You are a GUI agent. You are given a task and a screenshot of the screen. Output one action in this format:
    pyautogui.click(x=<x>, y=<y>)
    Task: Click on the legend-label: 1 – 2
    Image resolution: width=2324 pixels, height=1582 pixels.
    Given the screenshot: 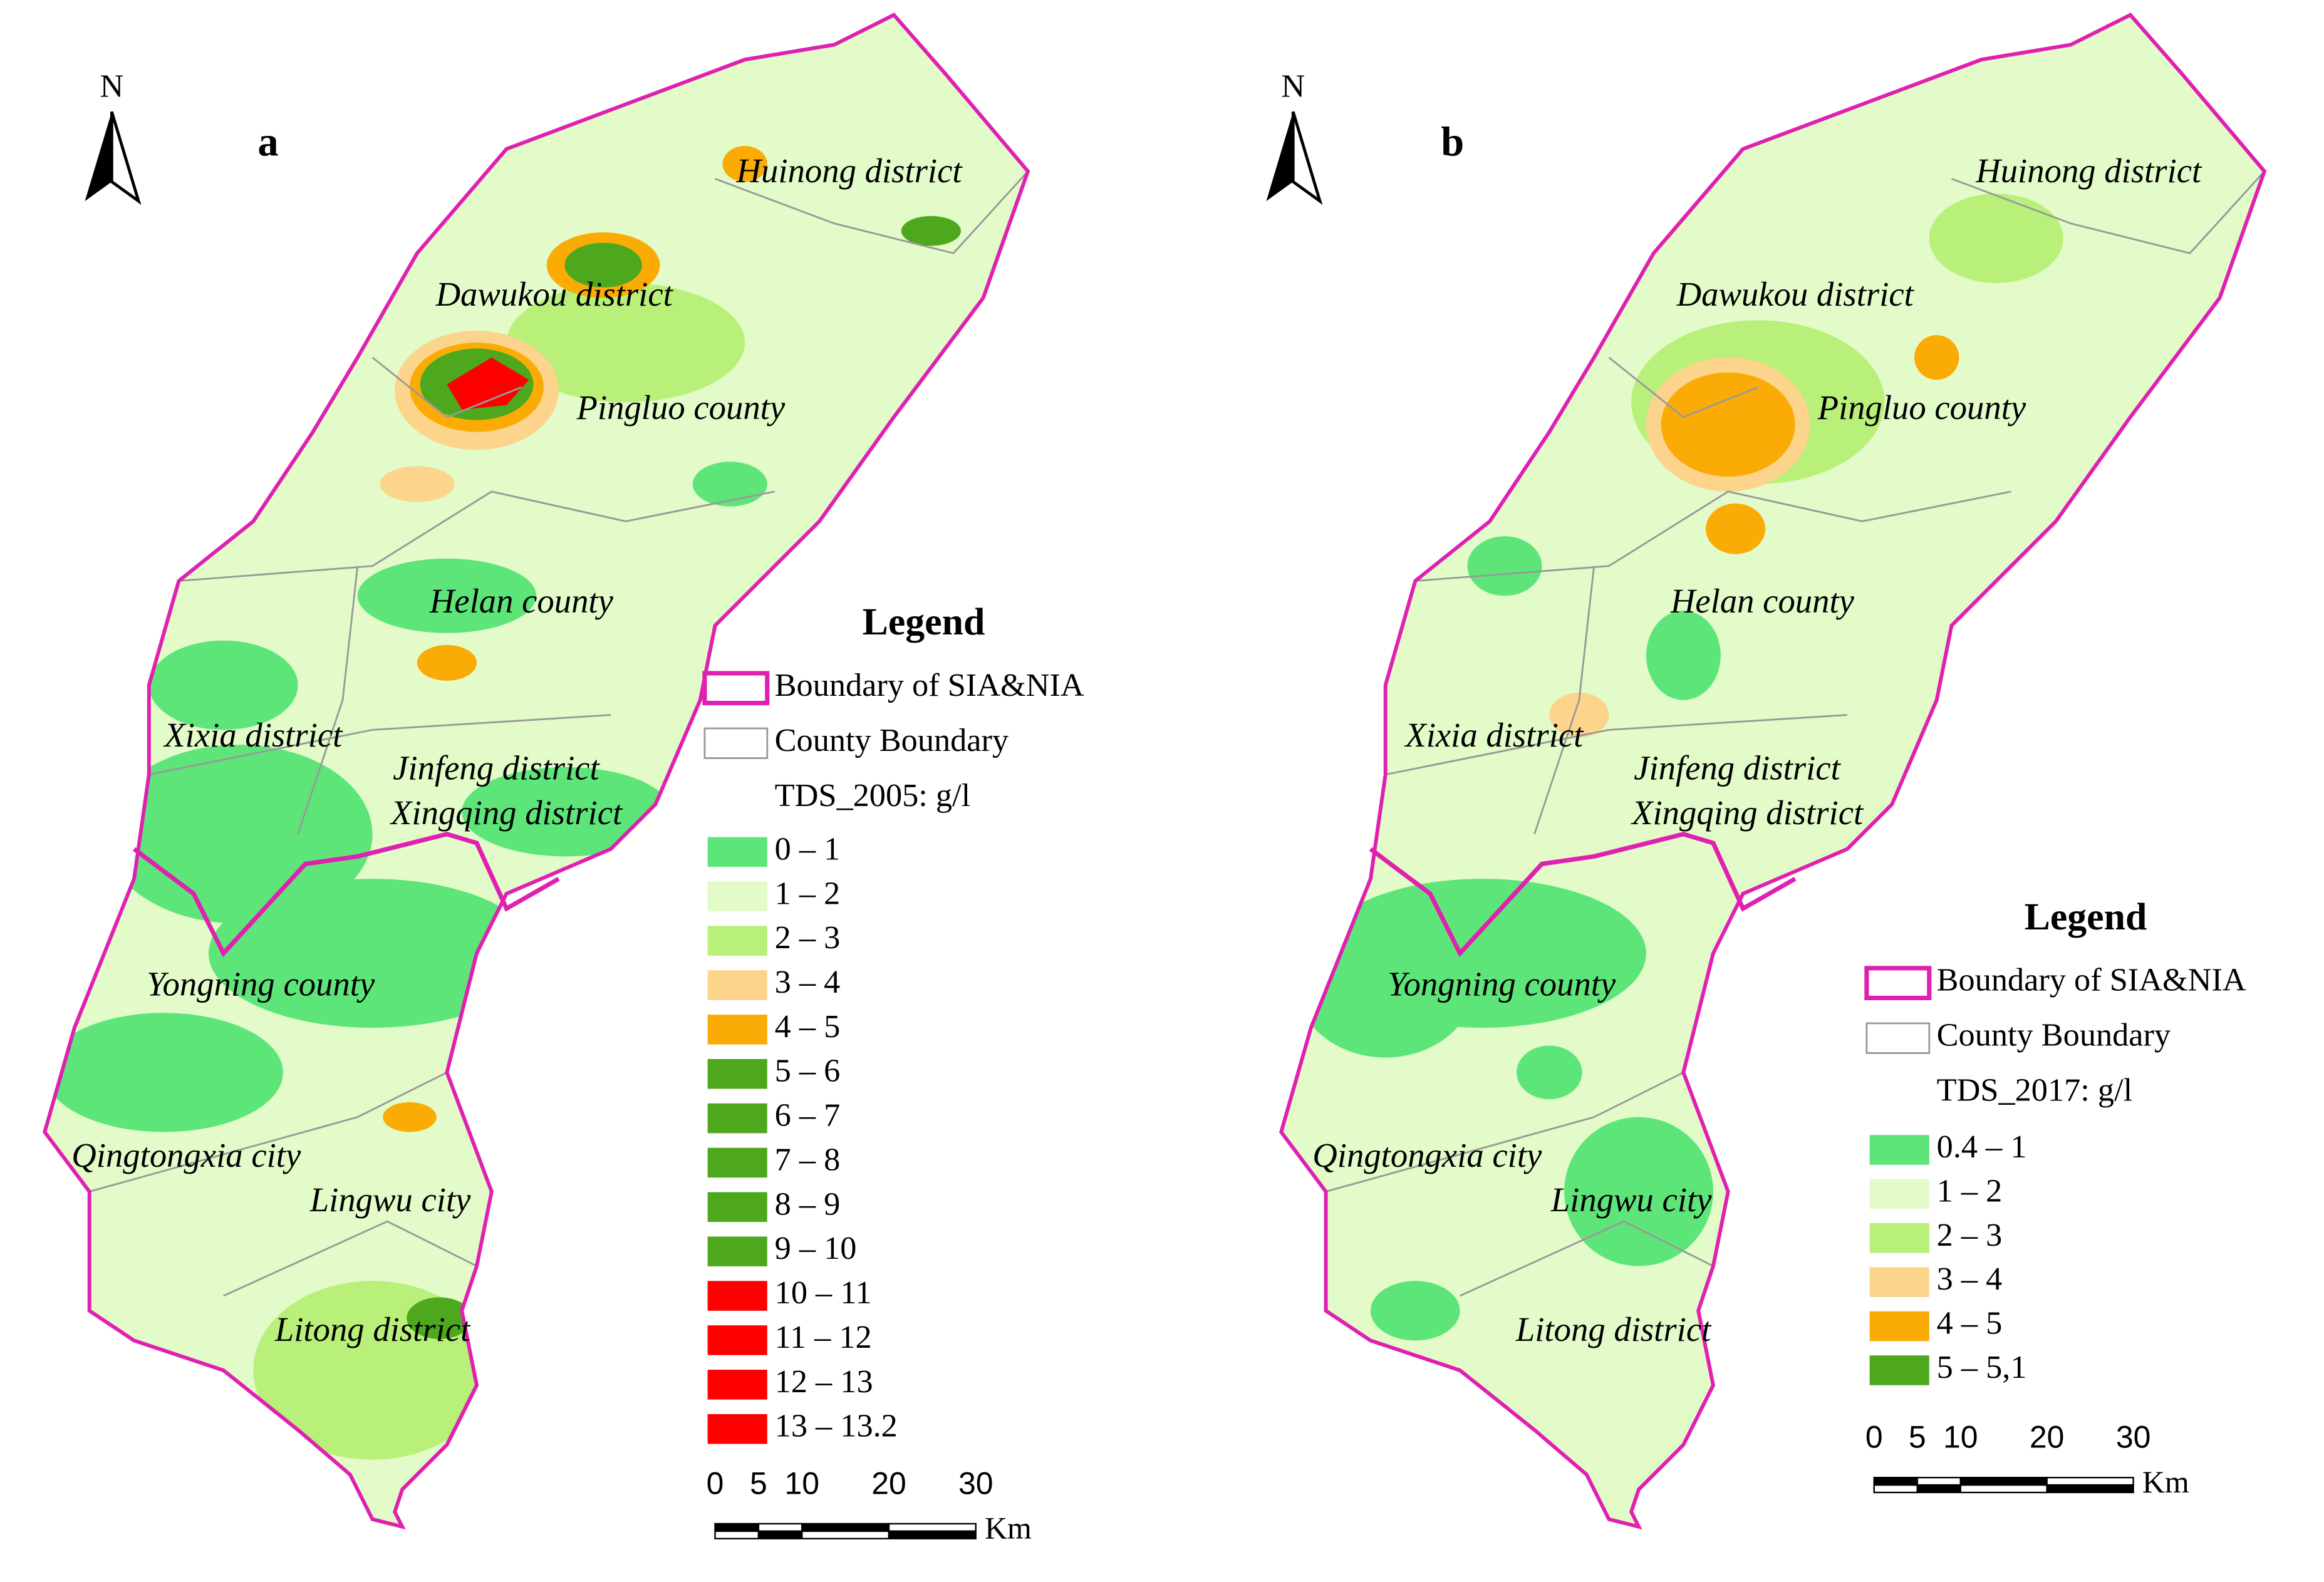 What is the action you would take?
    pyautogui.click(x=808, y=893)
    